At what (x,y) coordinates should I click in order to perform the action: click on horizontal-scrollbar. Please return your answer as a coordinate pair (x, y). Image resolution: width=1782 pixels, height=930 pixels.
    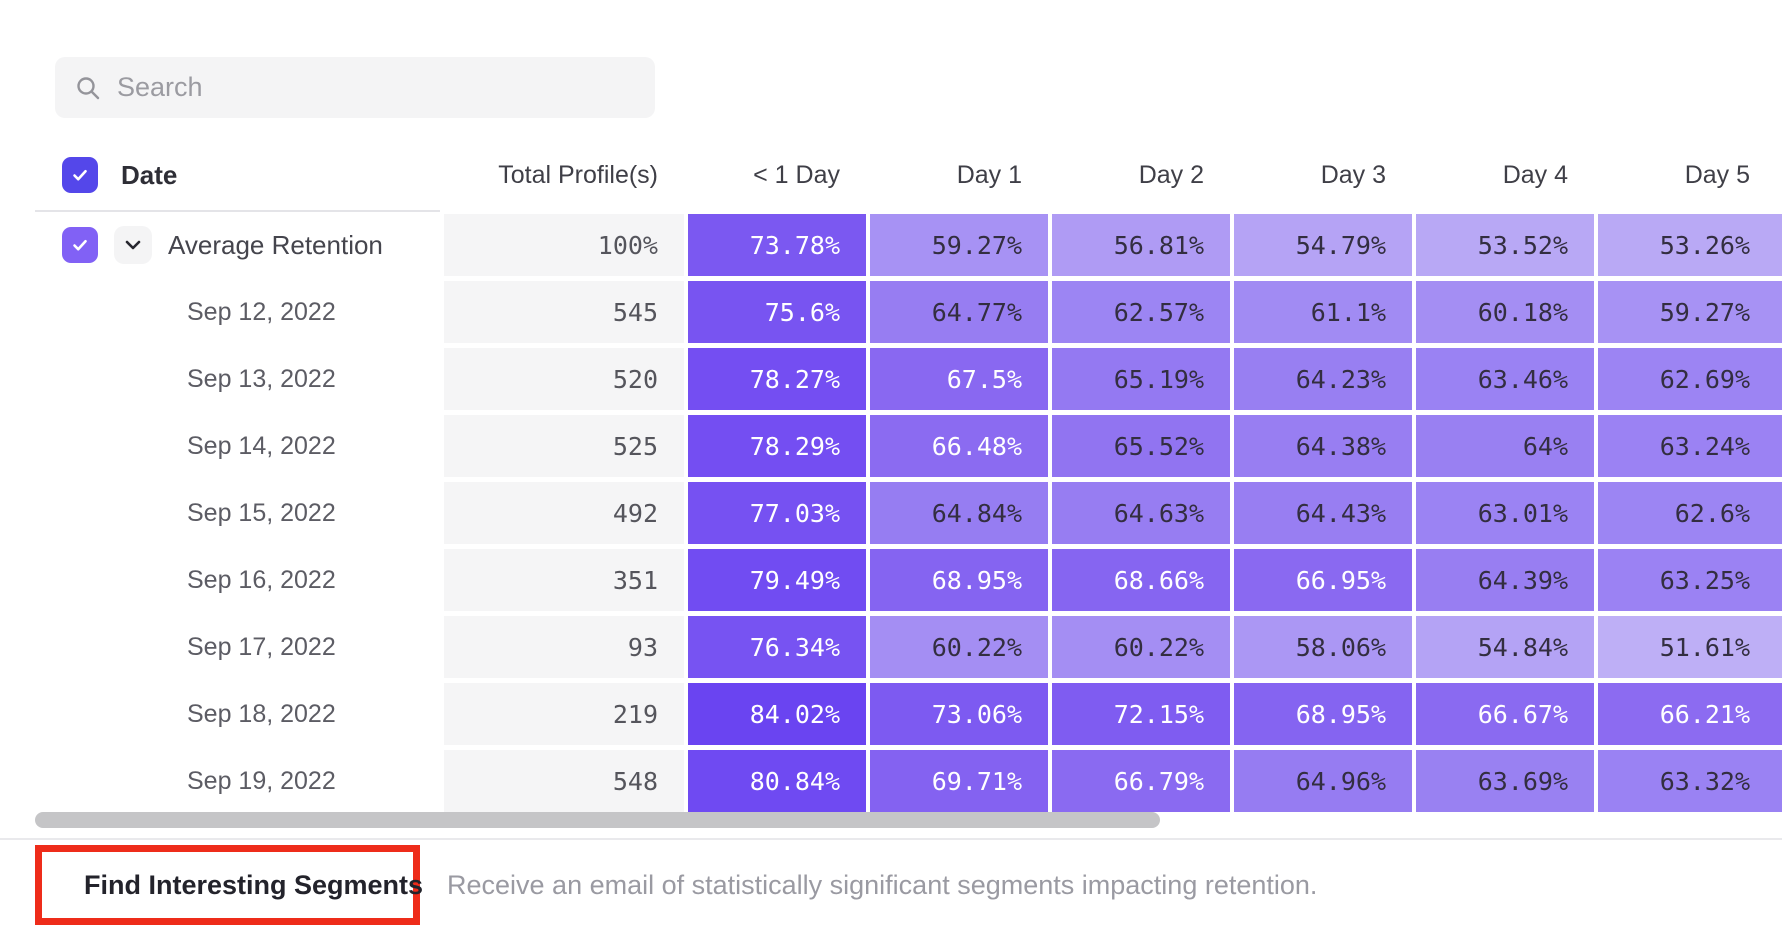
    Looking at the image, I should click on (597, 820).